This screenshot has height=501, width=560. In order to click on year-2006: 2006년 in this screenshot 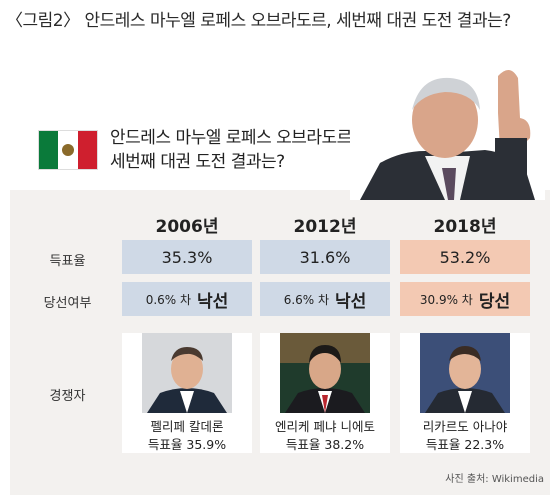, I will do `click(187, 227)`.